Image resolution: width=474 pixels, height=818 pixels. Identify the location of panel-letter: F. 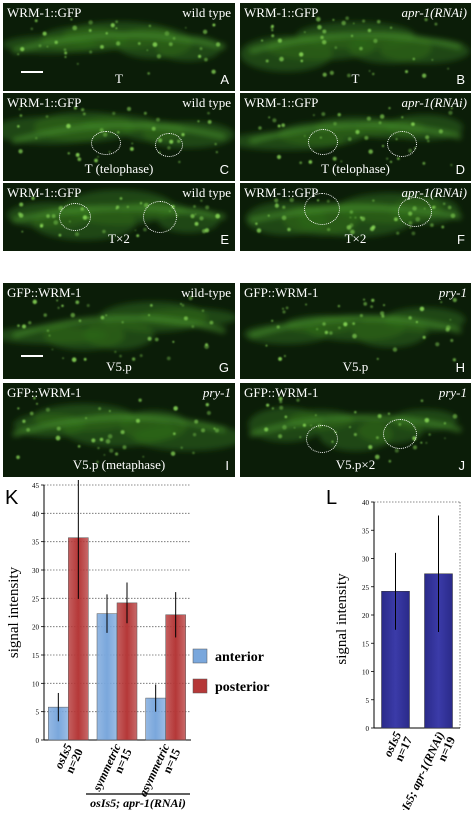
(461, 239).